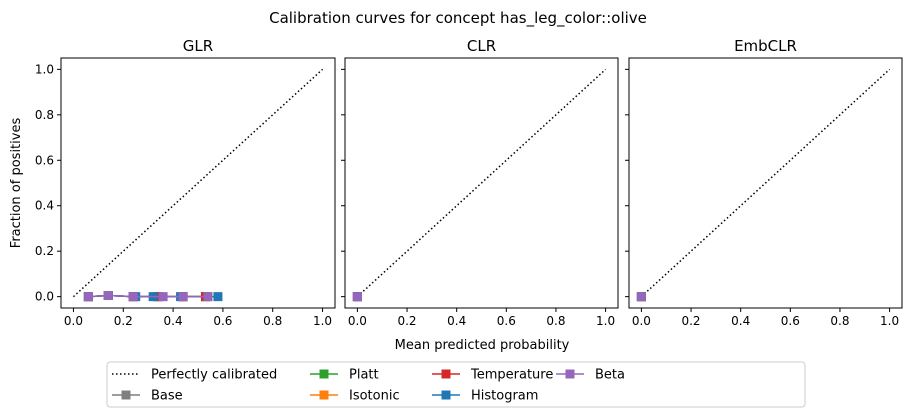 The width and height of the screenshot is (911, 418). Describe the element at coordinates (605, 321) in the screenshot. I see `x-tick-label-clr: 1.0` at that location.